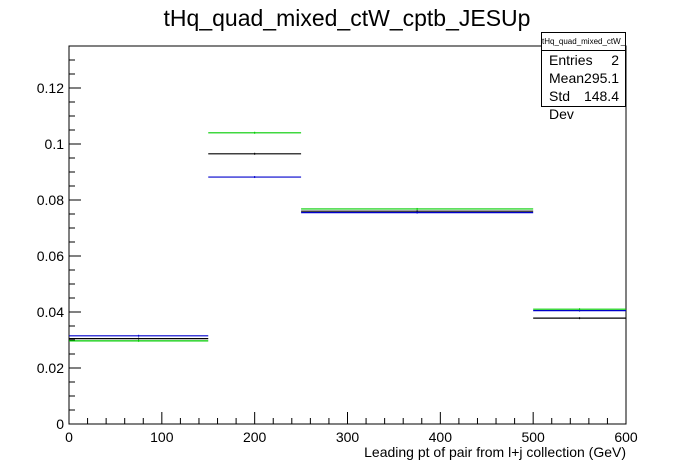 This screenshot has width=696, height=472. What do you see at coordinates (583, 42) in the screenshot?
I see `stats-title: tHq_quad_mixed_ctW_cptb_JESUp` at bounding box center [583, 42].